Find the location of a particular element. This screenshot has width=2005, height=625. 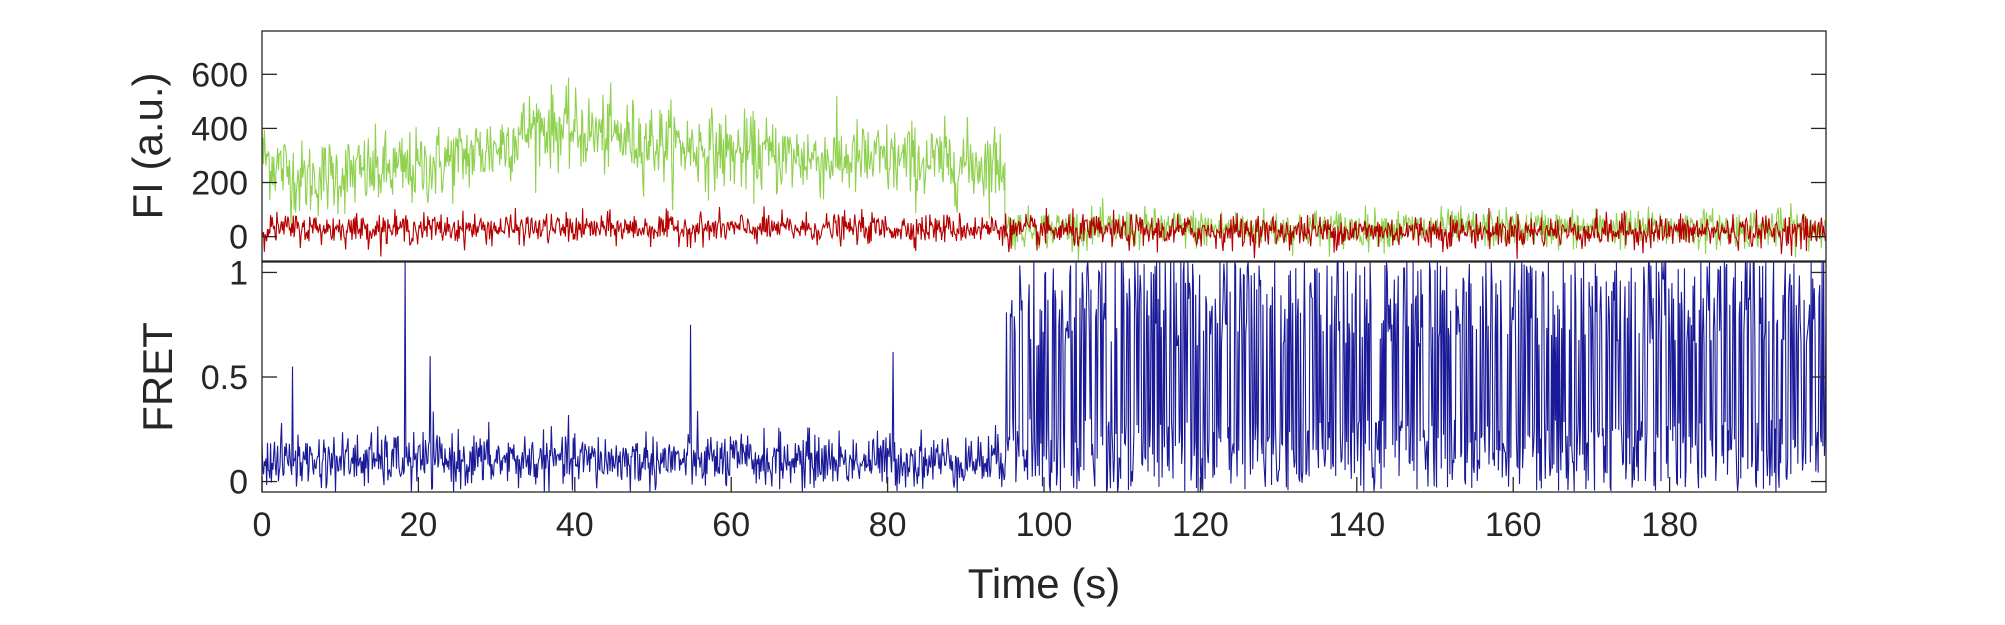

time-x-ticks: 0 20 40 60 80 100 120 140 160 180 is located at coordinates (975, 510).